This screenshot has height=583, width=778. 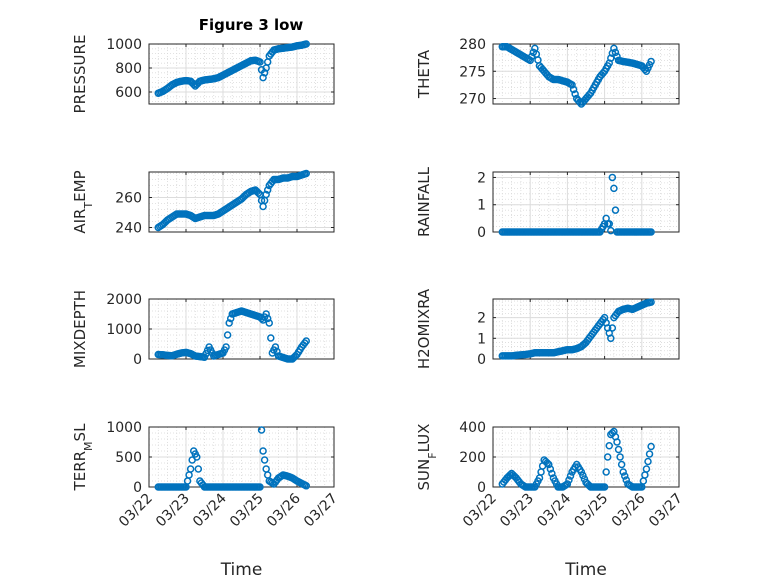 What do you see at coordinates (472, 100) in the screenshot?
I see `y-tick-label: 270` at bounding box center [472, 100].